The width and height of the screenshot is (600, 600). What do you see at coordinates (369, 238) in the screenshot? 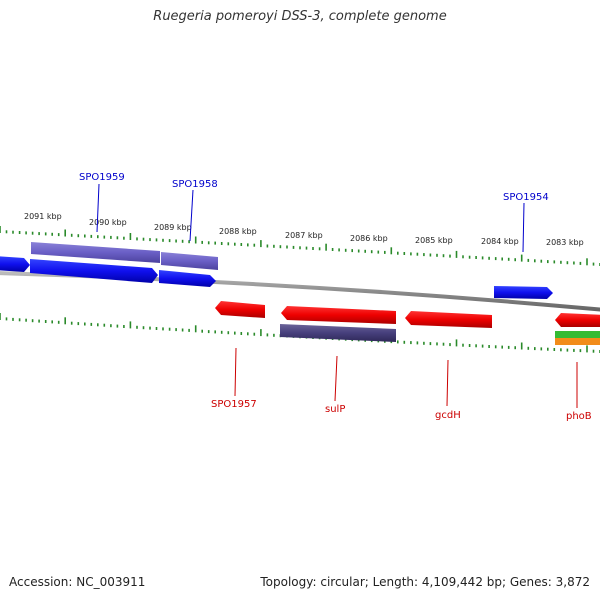
I see `scale-label: 2086 kbp` at bounding box center [369, 238].